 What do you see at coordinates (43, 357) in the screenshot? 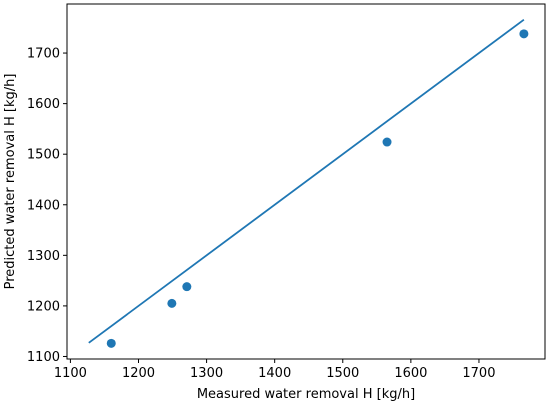
I see `y-tick-label: 1100` at bounding box center [43, 357].